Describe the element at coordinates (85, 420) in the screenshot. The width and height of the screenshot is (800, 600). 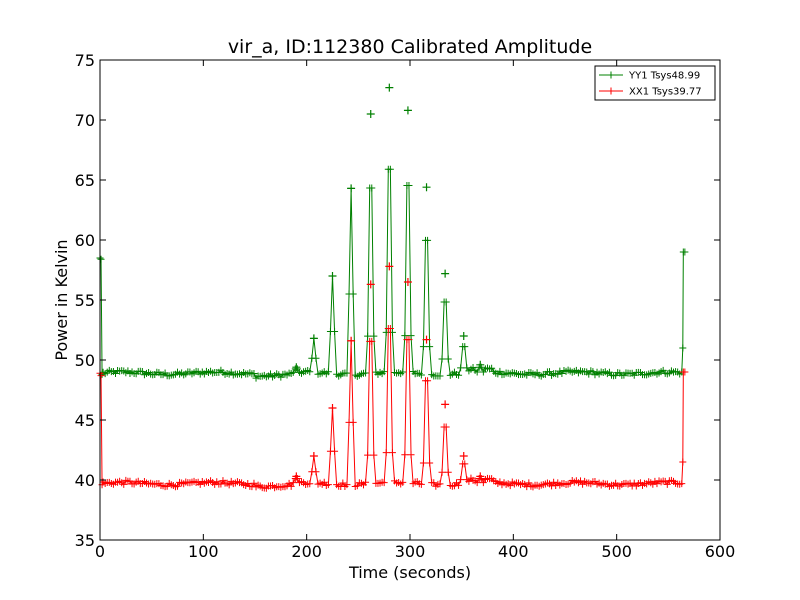
I see `y-tick-label: 45` at that location.